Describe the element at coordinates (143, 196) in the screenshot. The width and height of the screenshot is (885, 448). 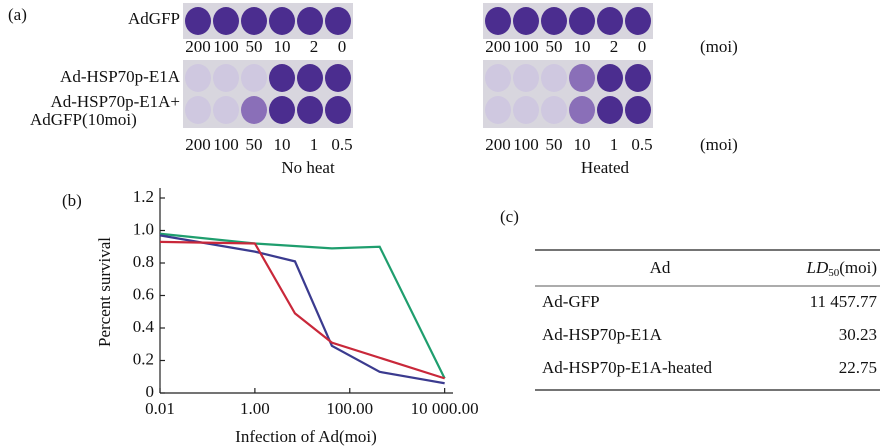
I see `y-tick-label: 1.2` at that location.